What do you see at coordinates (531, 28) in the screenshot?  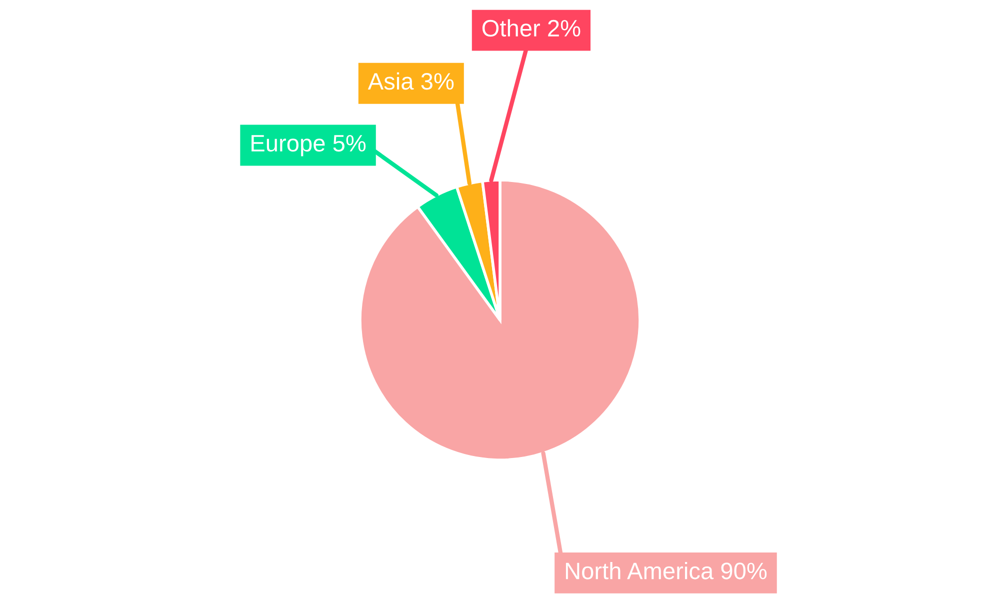 I see `slice-label: Other 2%` at bounding box center [531, 28].